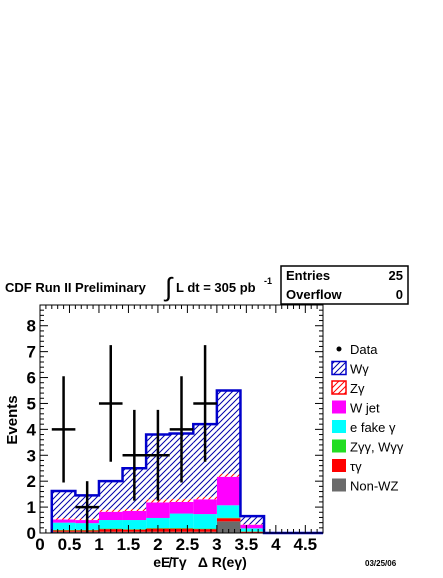  I want to click on legend-entry-0: Data, so click(358, 349).